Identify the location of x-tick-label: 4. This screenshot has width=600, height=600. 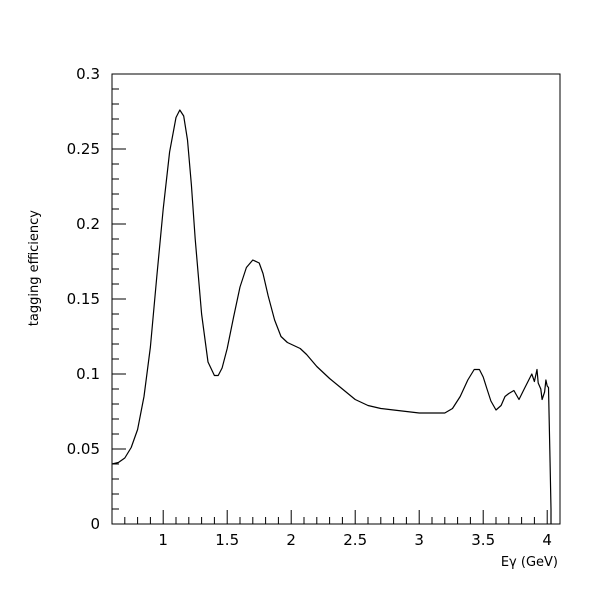
(547, 540).